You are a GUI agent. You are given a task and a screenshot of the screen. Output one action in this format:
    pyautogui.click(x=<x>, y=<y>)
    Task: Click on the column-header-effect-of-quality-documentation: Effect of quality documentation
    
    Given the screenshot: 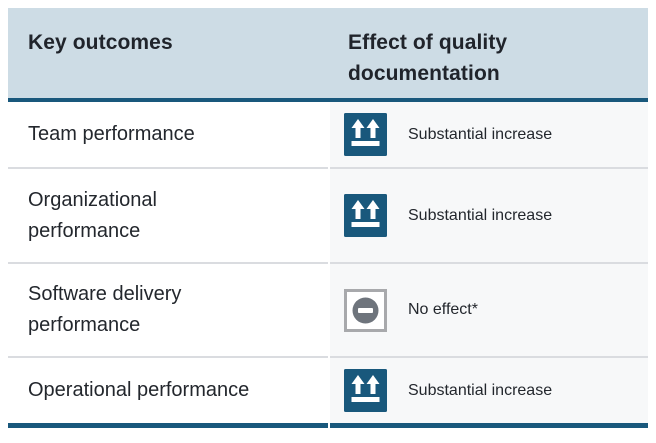 What is the action you would take?
    pyautogui.click(x=489, y=53)
    